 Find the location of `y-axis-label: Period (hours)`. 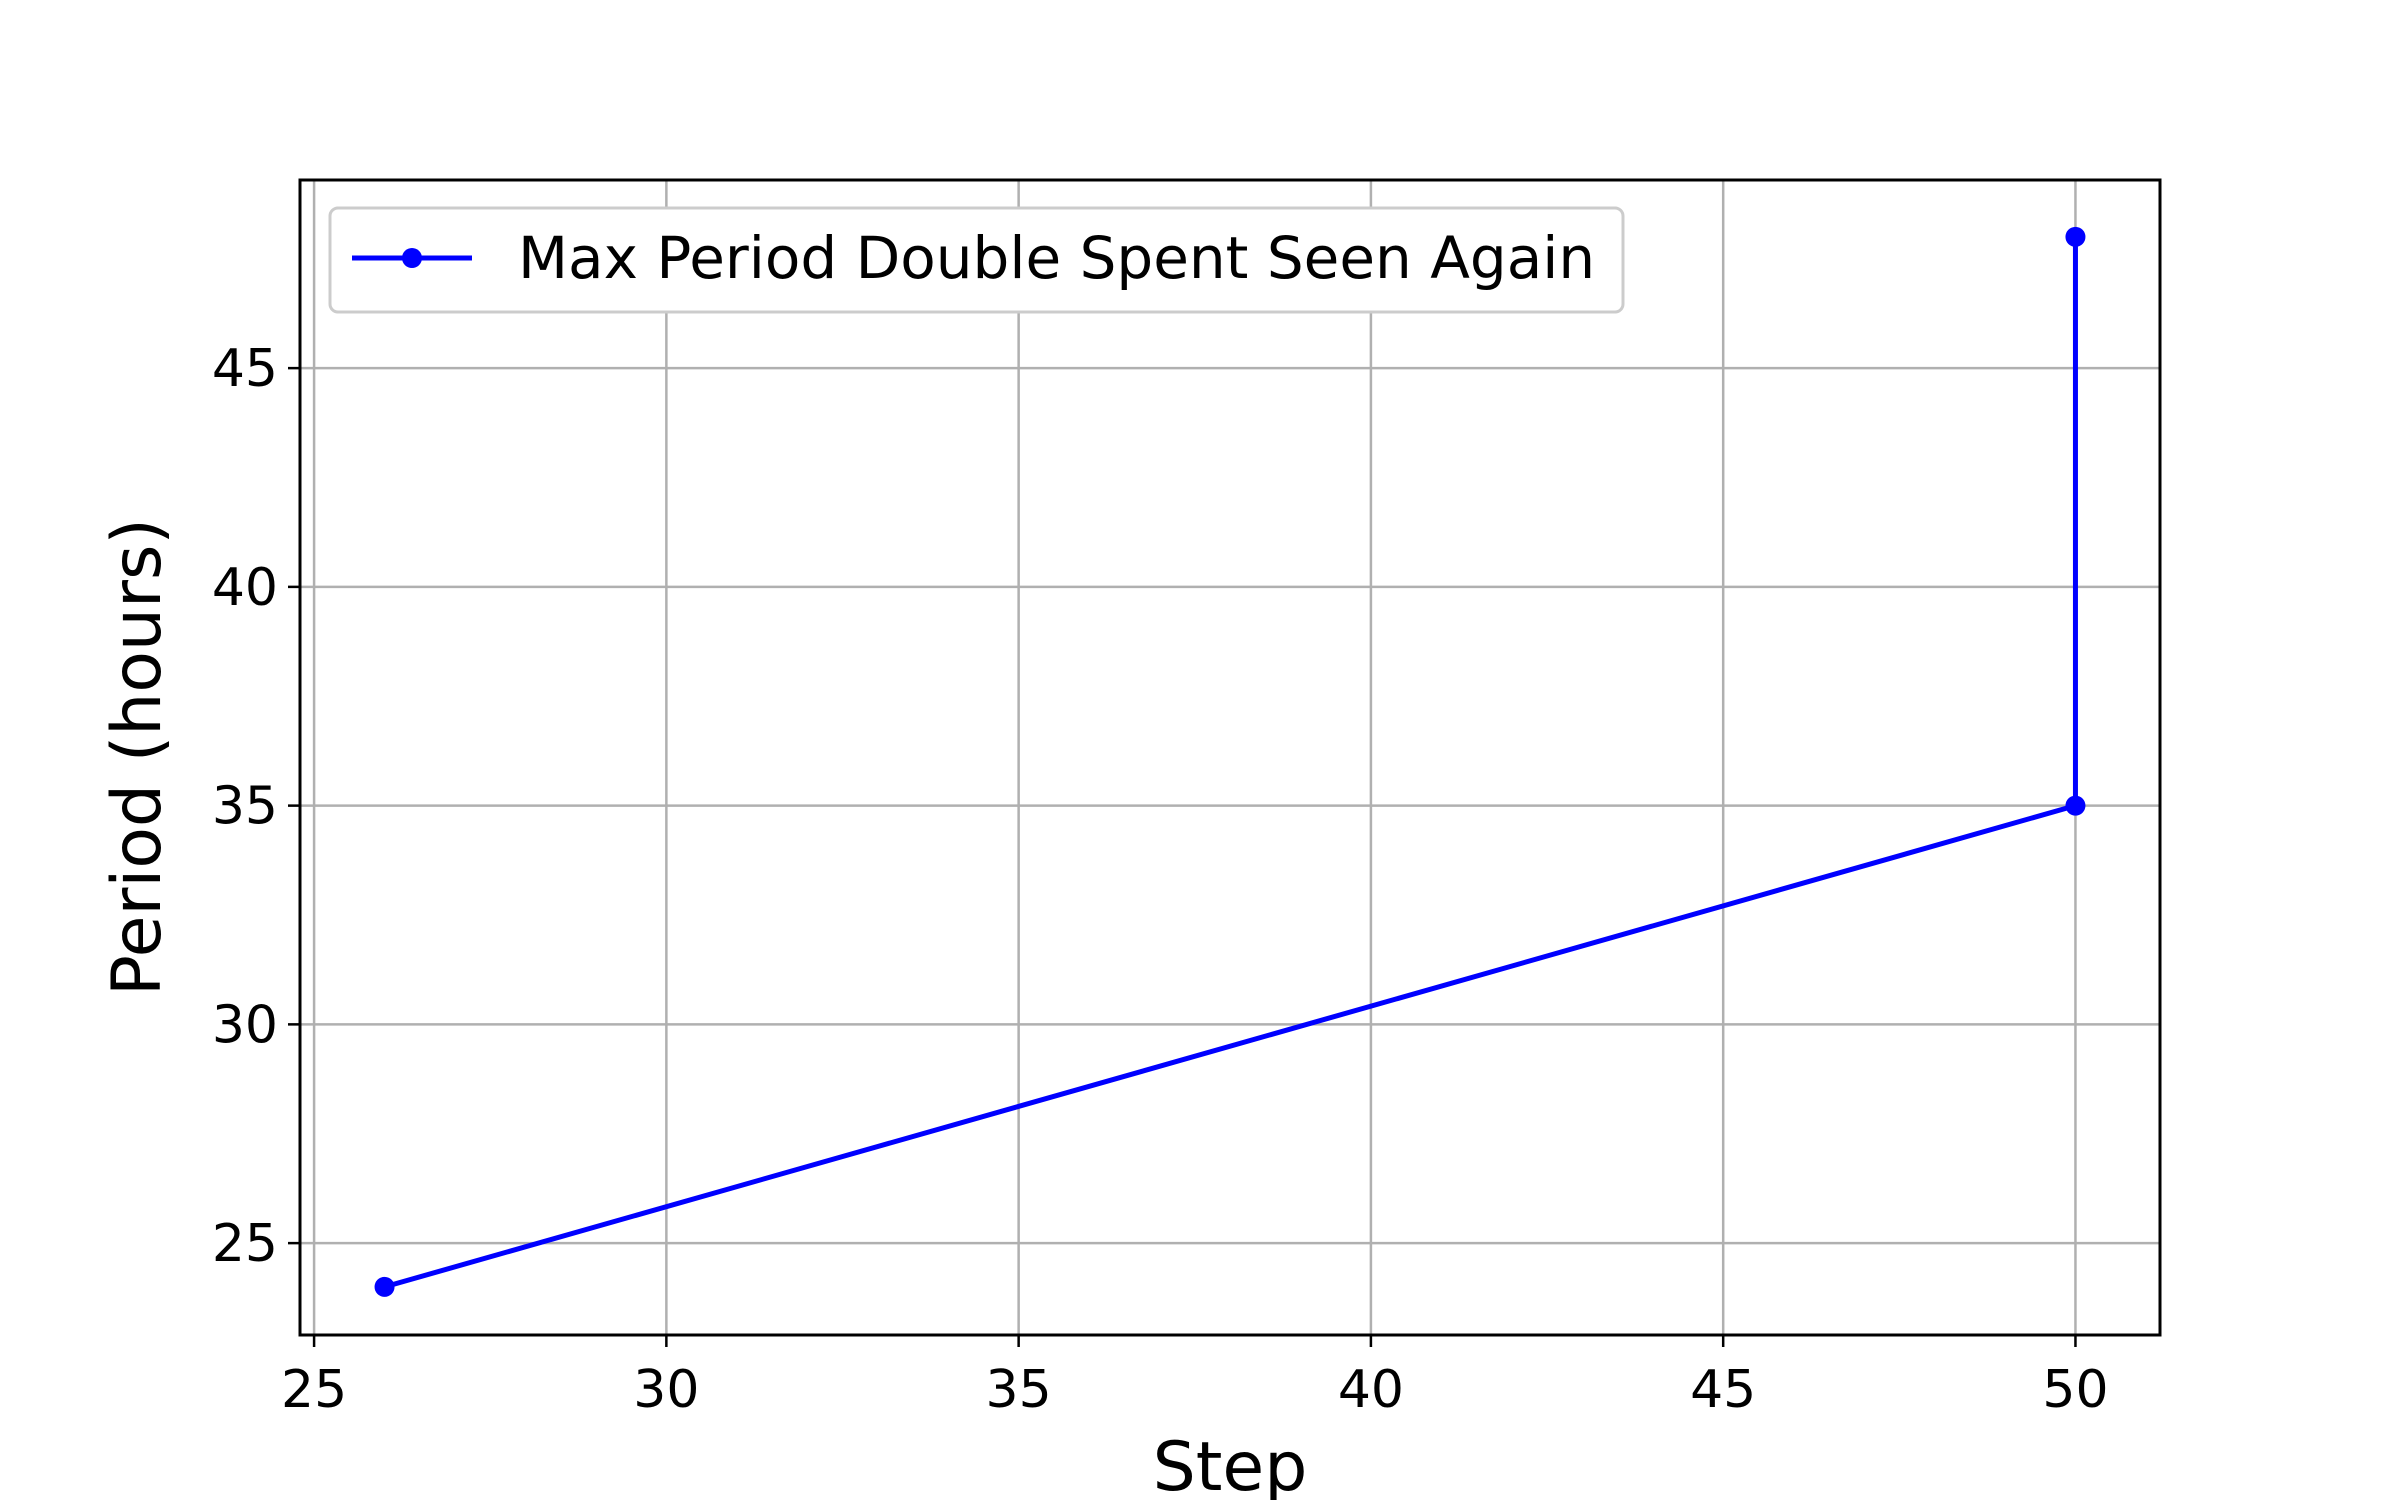

y-axis-label: Period (hours) is located at coordinates (137, 757).